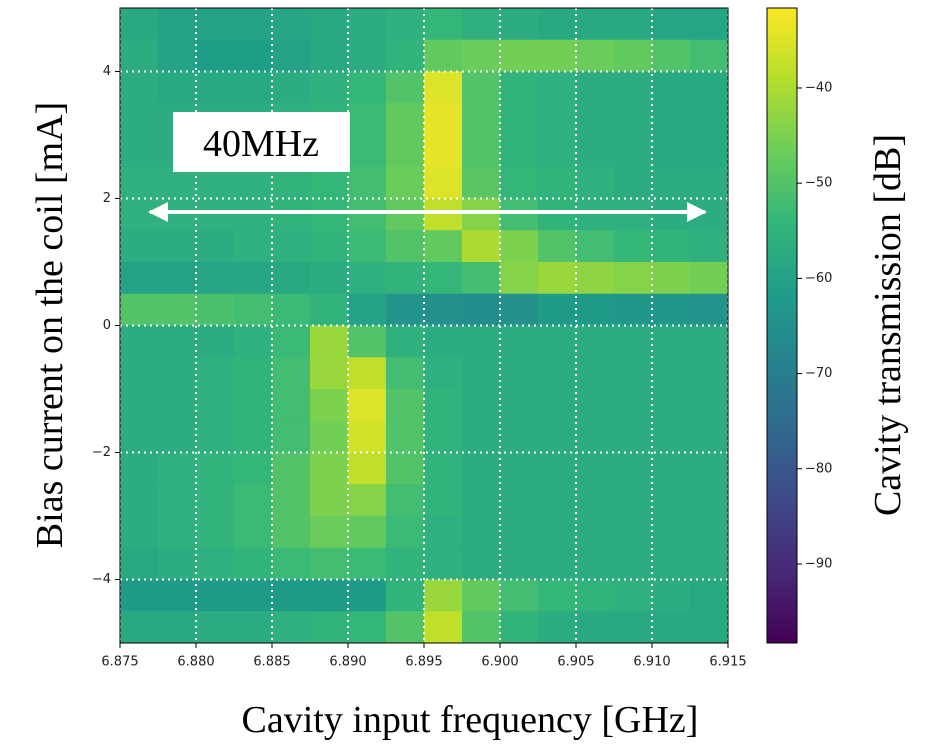  Describe the element at coordinates (119, 662) in the screenshot. I see `x-tick-label: 6.875` at that location.